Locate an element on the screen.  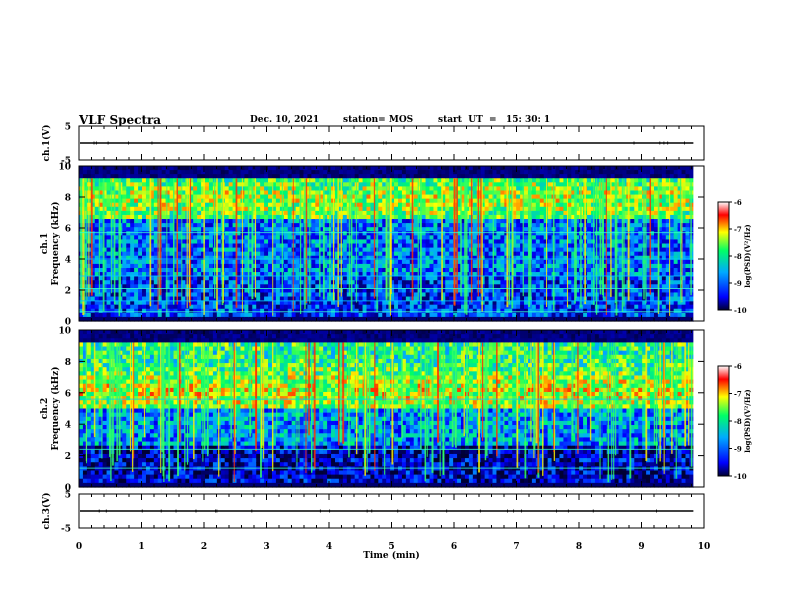
xtick-label-9: 9 is located at coordinates (641, 547).